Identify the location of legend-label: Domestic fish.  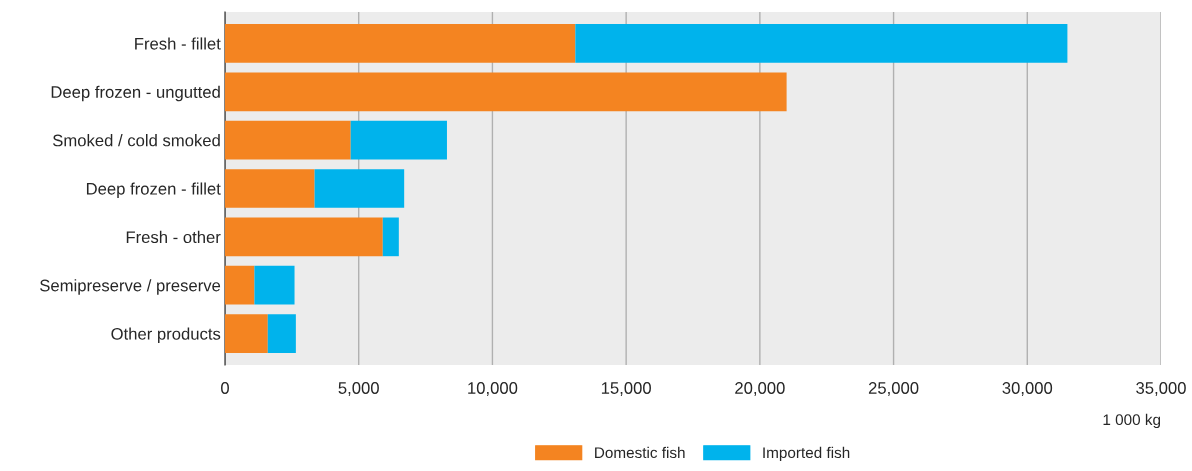
(640, 452).